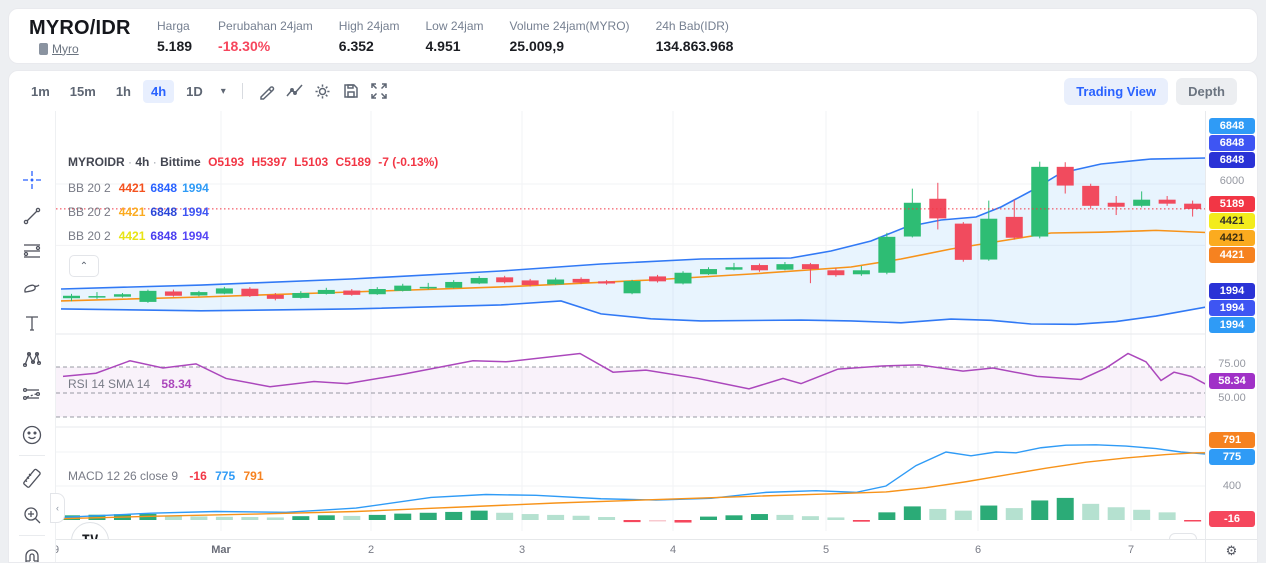  Describe the element at coordinates (89, 49) in the screenshot. I see `coin-link: Myro` at that location.